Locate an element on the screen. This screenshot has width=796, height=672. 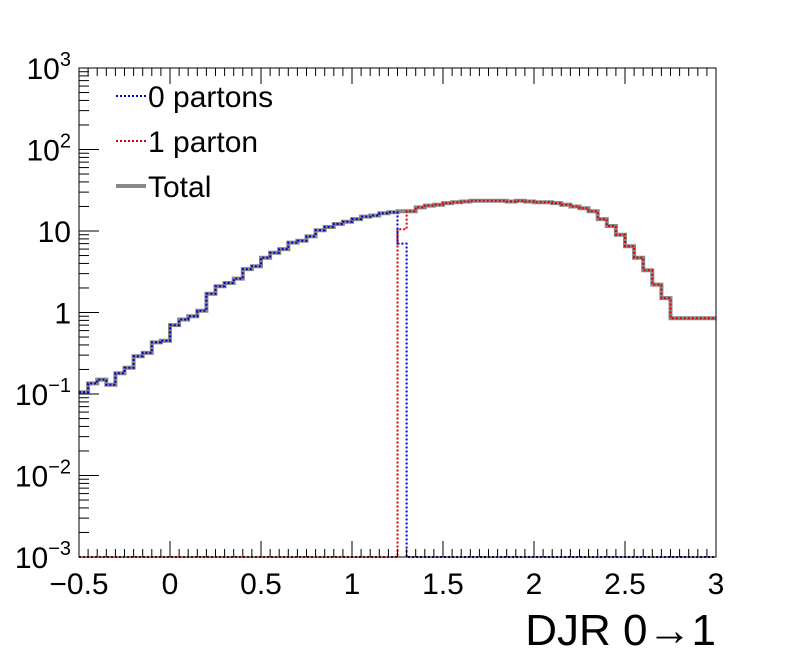
x-tick-label: 0 is located at coordinates (170, 584).